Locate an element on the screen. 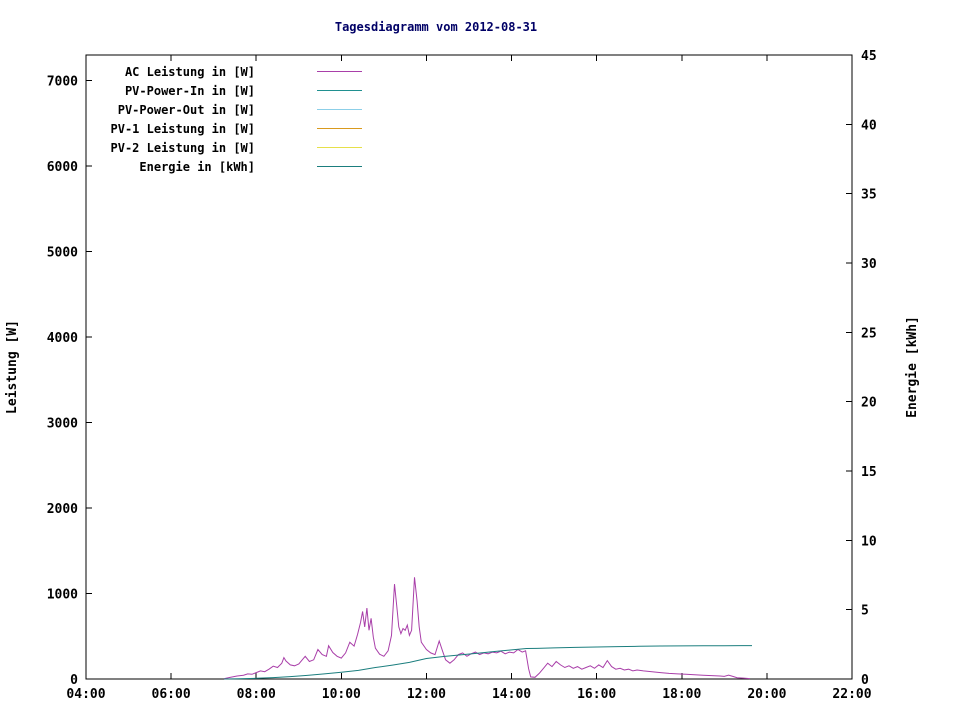 The width and height of the screenshot is (960, 720). svg-text: 18:00 is located at coordinates (681, 694).